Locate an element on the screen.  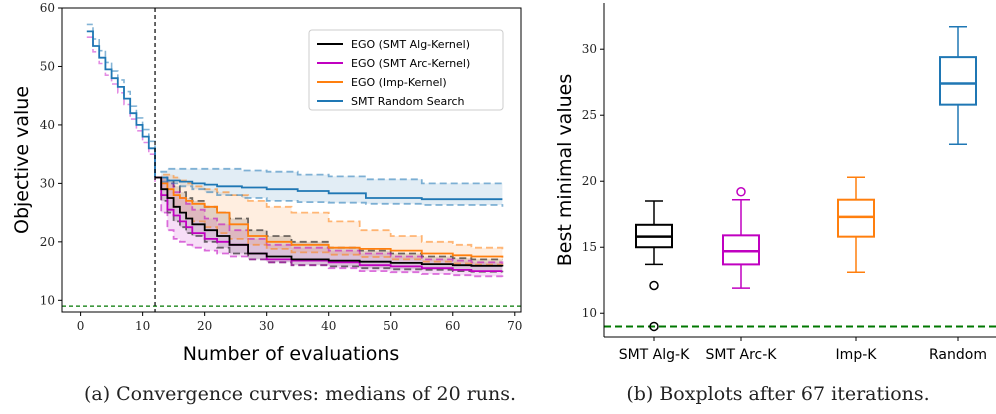
box-rand is located at coordinates (958, 86).